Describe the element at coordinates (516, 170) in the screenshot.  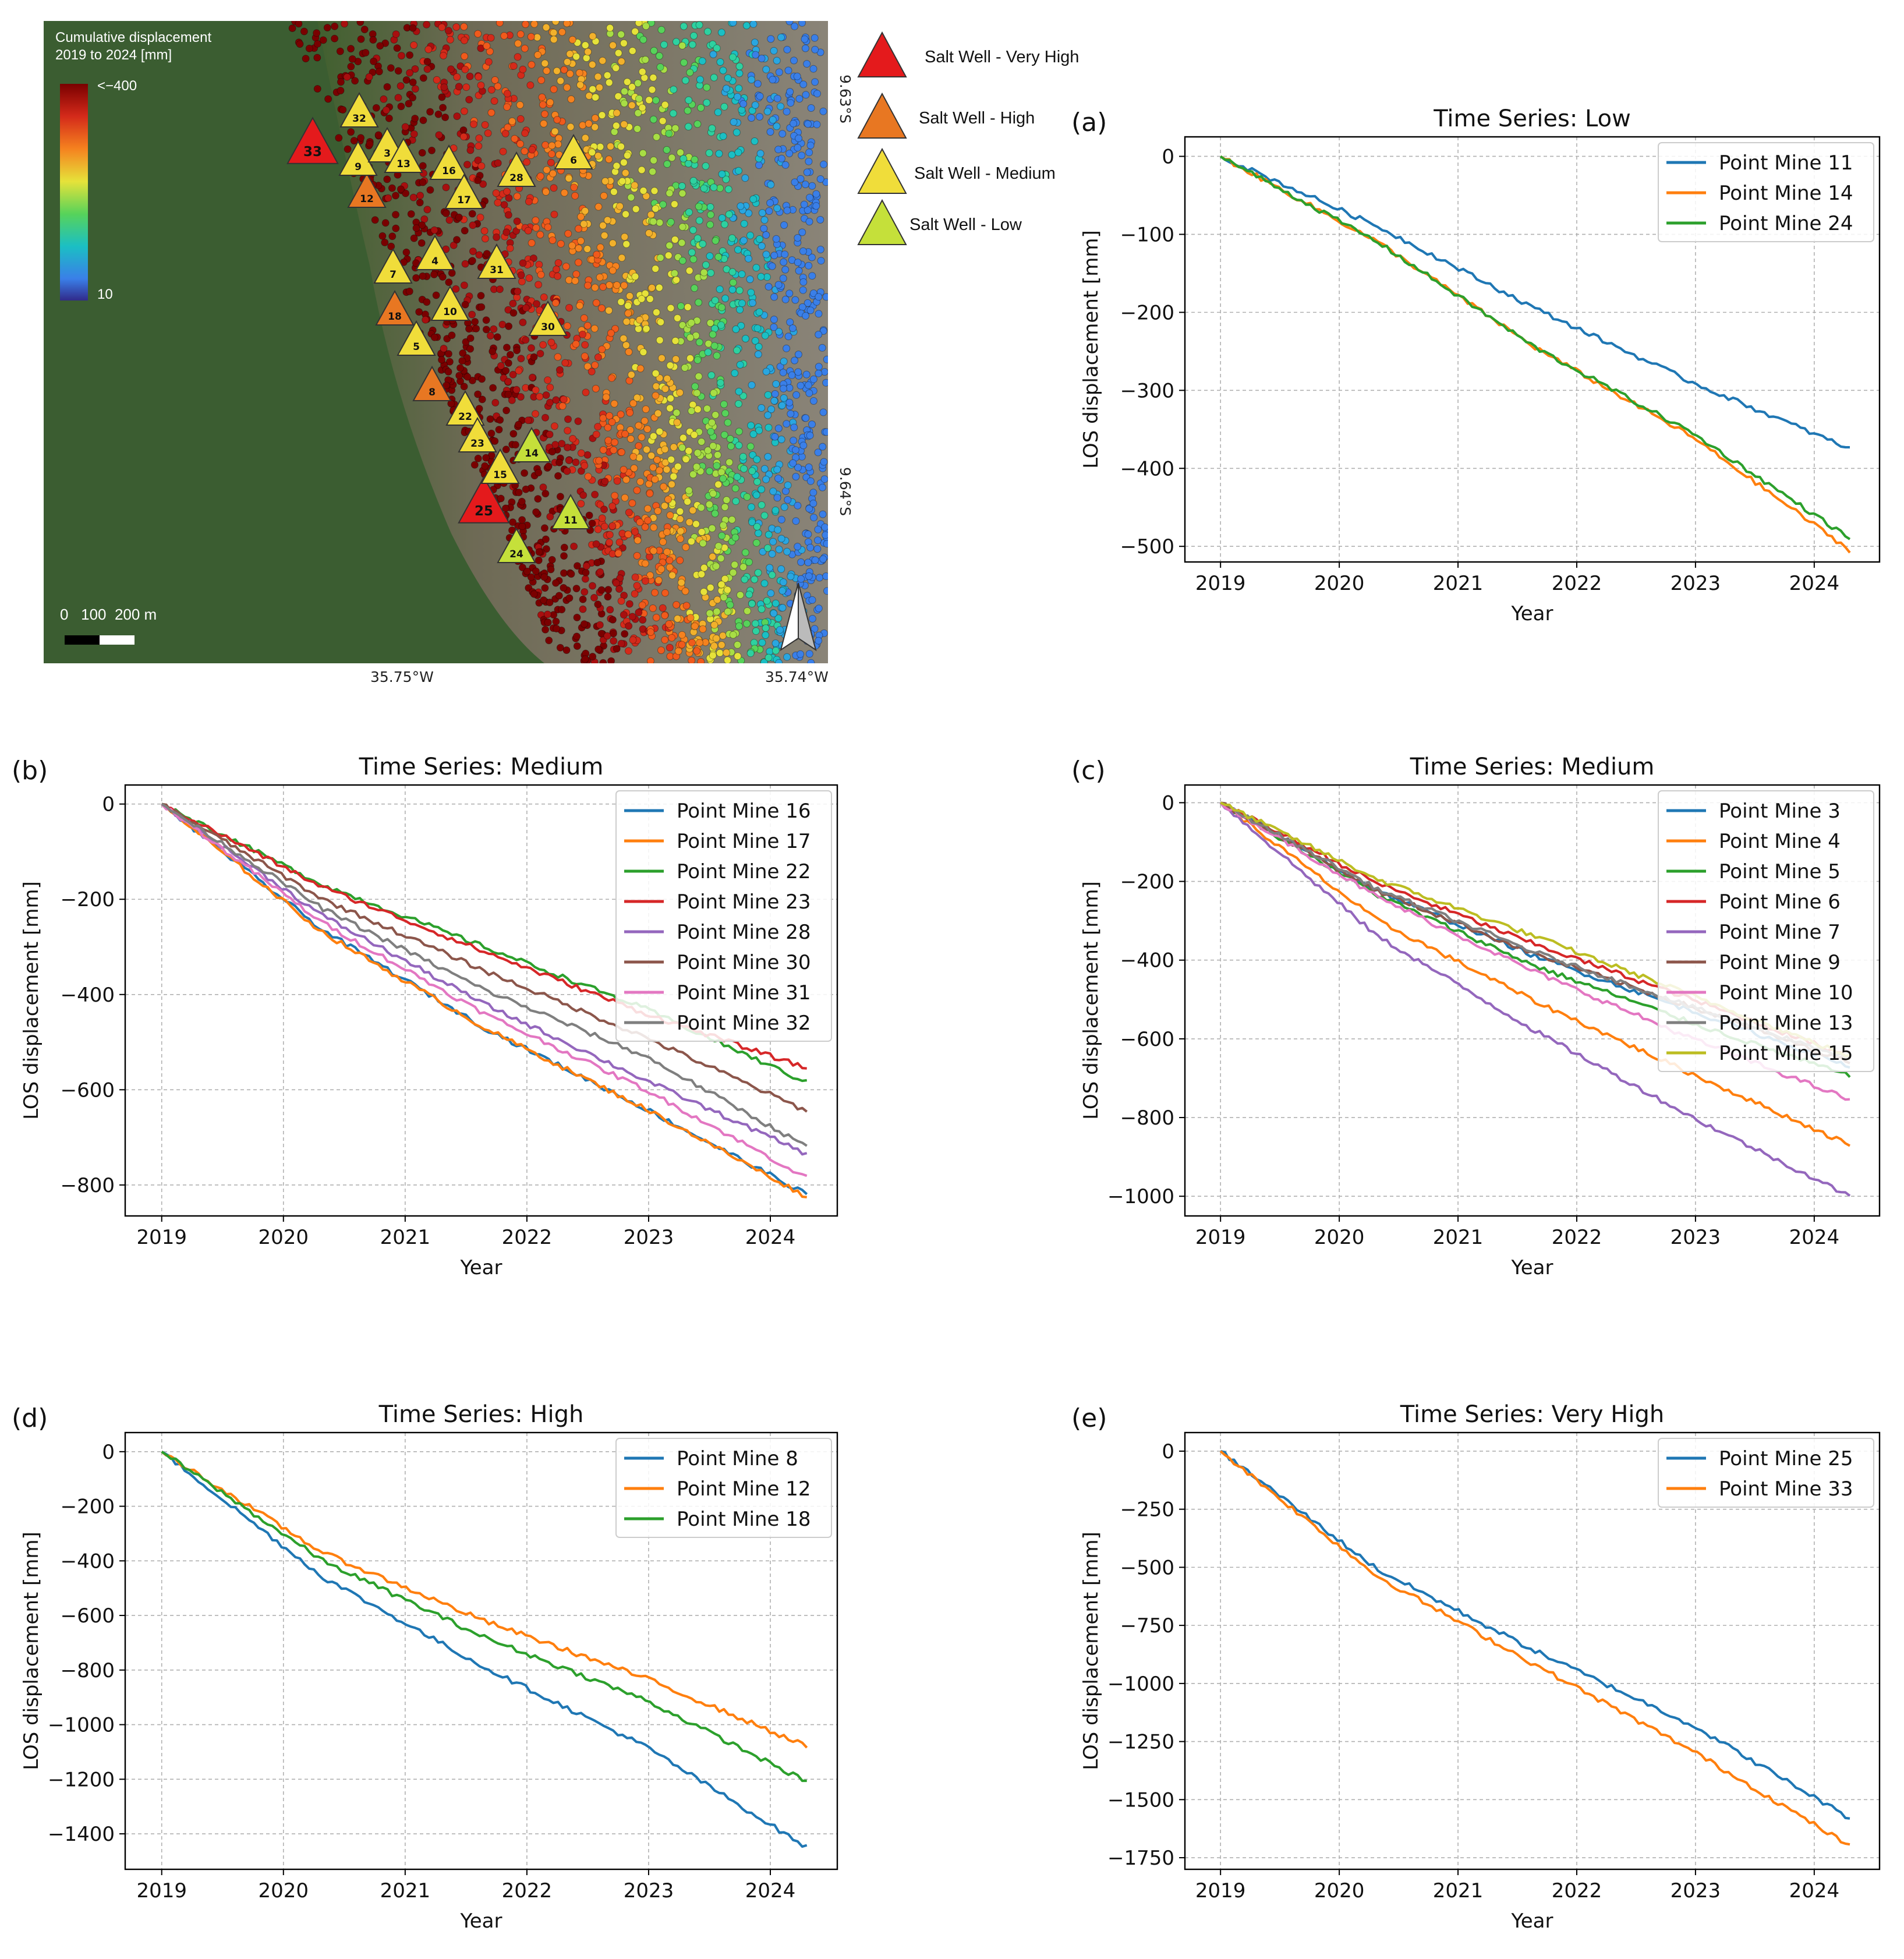
I see `salt-well-28-marker` at that location.